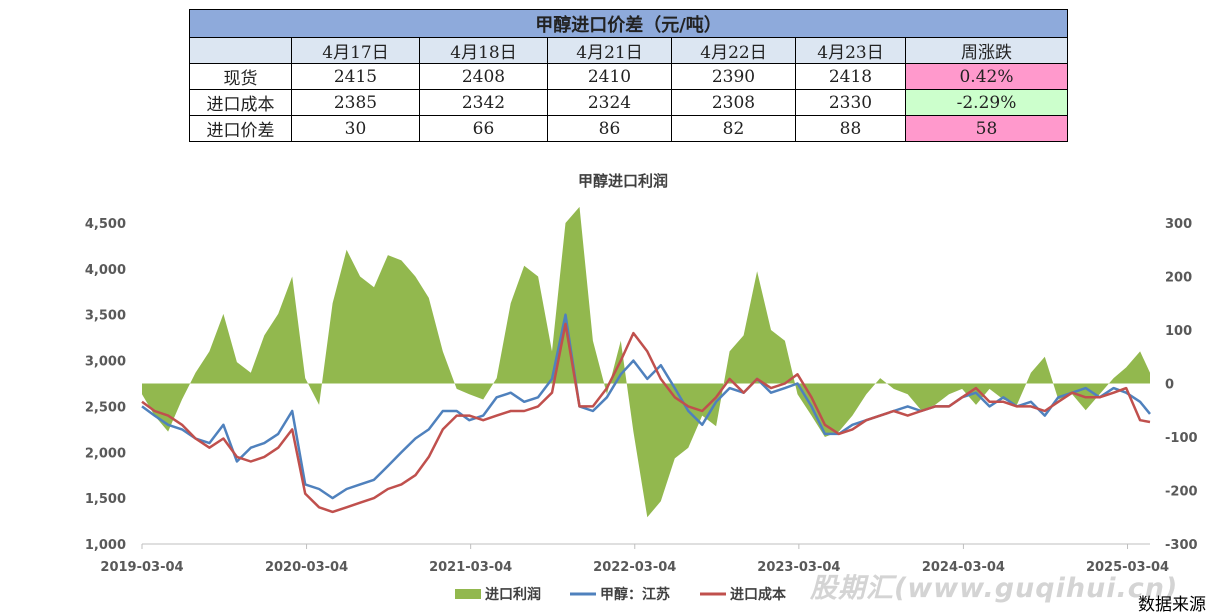  What do you see at coordinates (105, 407) in the screenshot?
I see `y-left-tick-label: 2,500` at bounding box center [105, 407].